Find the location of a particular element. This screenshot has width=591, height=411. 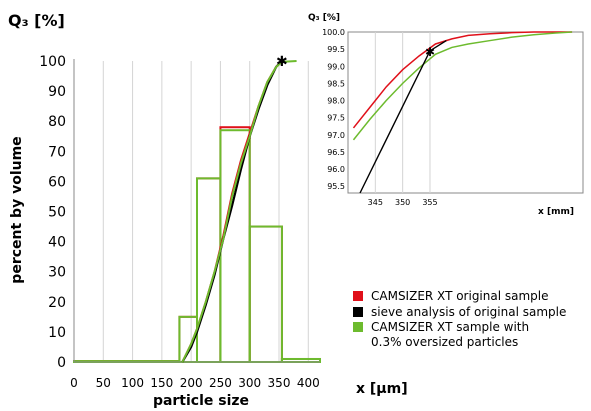

main-y-tick-label: 10 is located at coordinates (57, 333).